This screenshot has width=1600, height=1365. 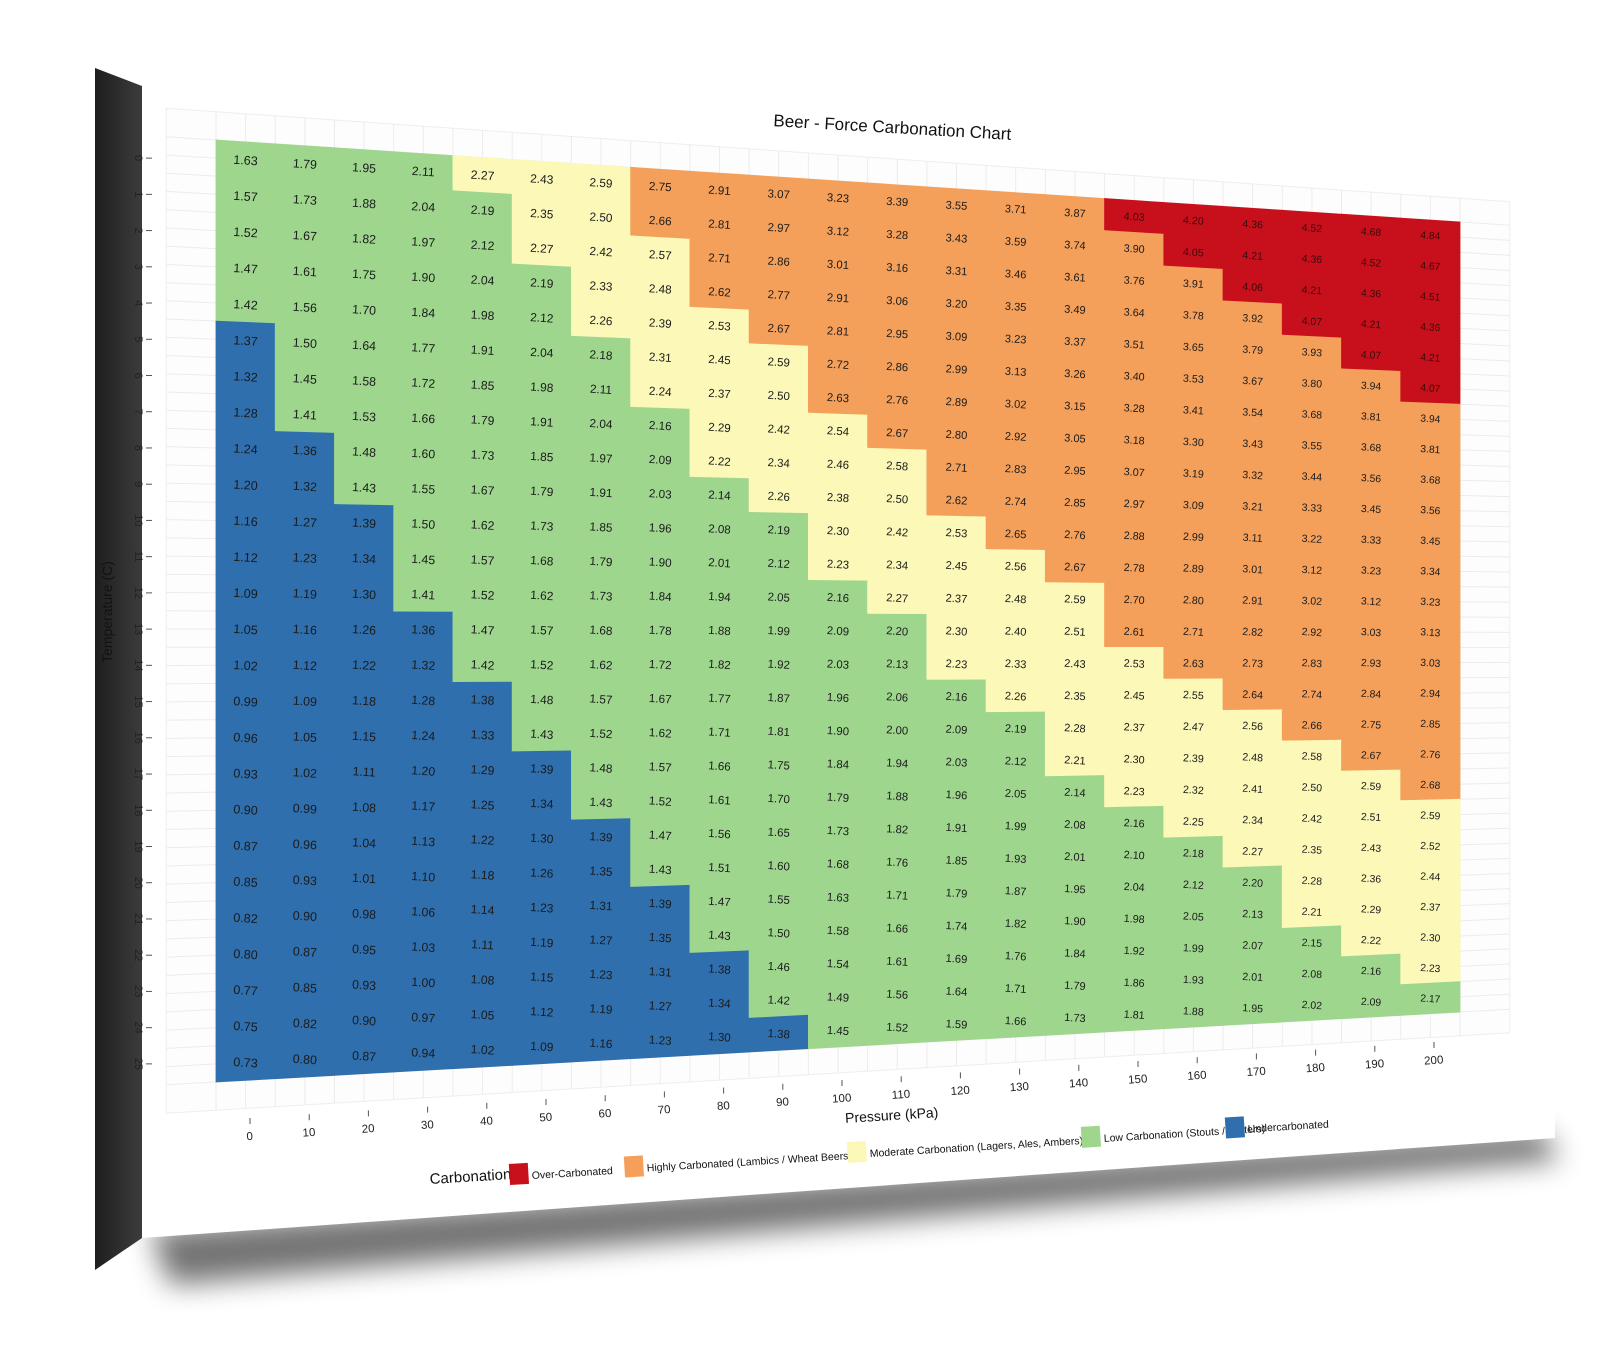 What do you see at coordinates (1371, 233) in the screenshot?
I see `cell-value-label: 4.68` at bounding box center [1371, 233].